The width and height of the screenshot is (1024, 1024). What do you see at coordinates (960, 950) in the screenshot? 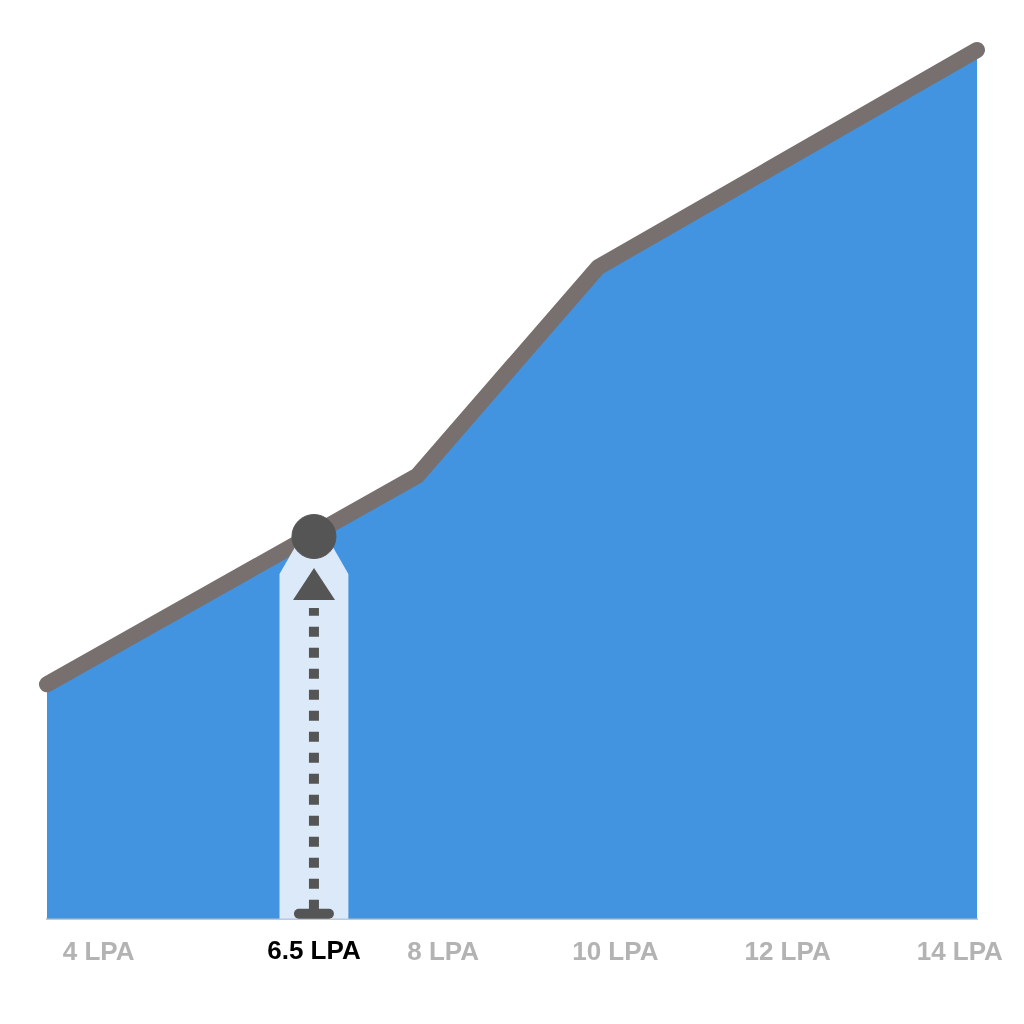
I see `x-tick-label: 14 LPA` at bounding box center [960, 950].